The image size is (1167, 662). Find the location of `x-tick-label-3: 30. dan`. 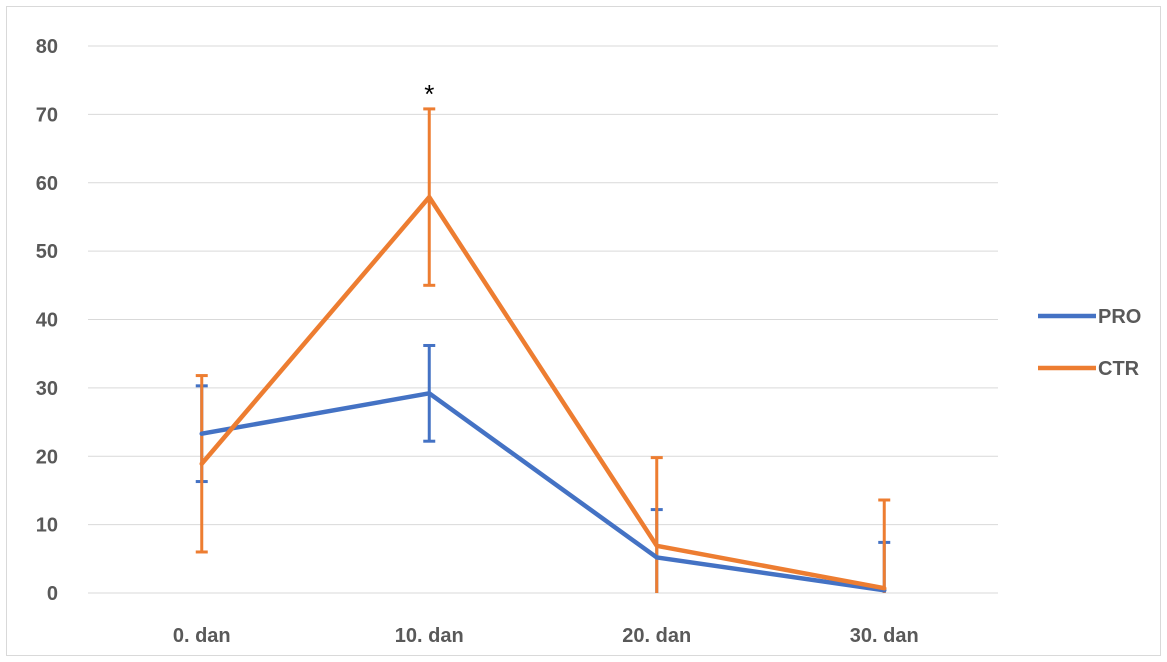

x-tick-label-3: 30. dan is located at coordinates (884, 636).